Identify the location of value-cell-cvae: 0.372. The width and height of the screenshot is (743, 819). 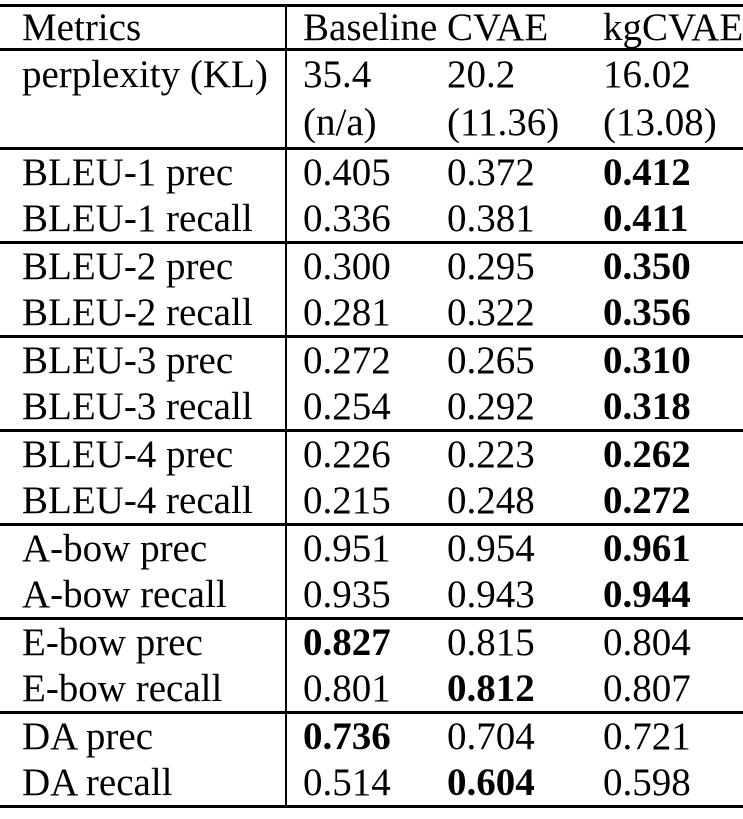
(491, 172).